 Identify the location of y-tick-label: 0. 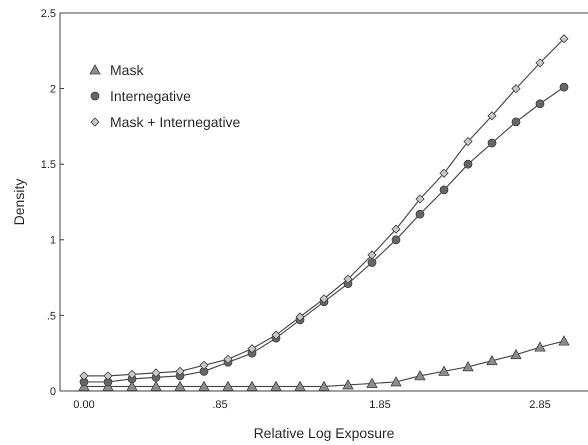
(53, 392).